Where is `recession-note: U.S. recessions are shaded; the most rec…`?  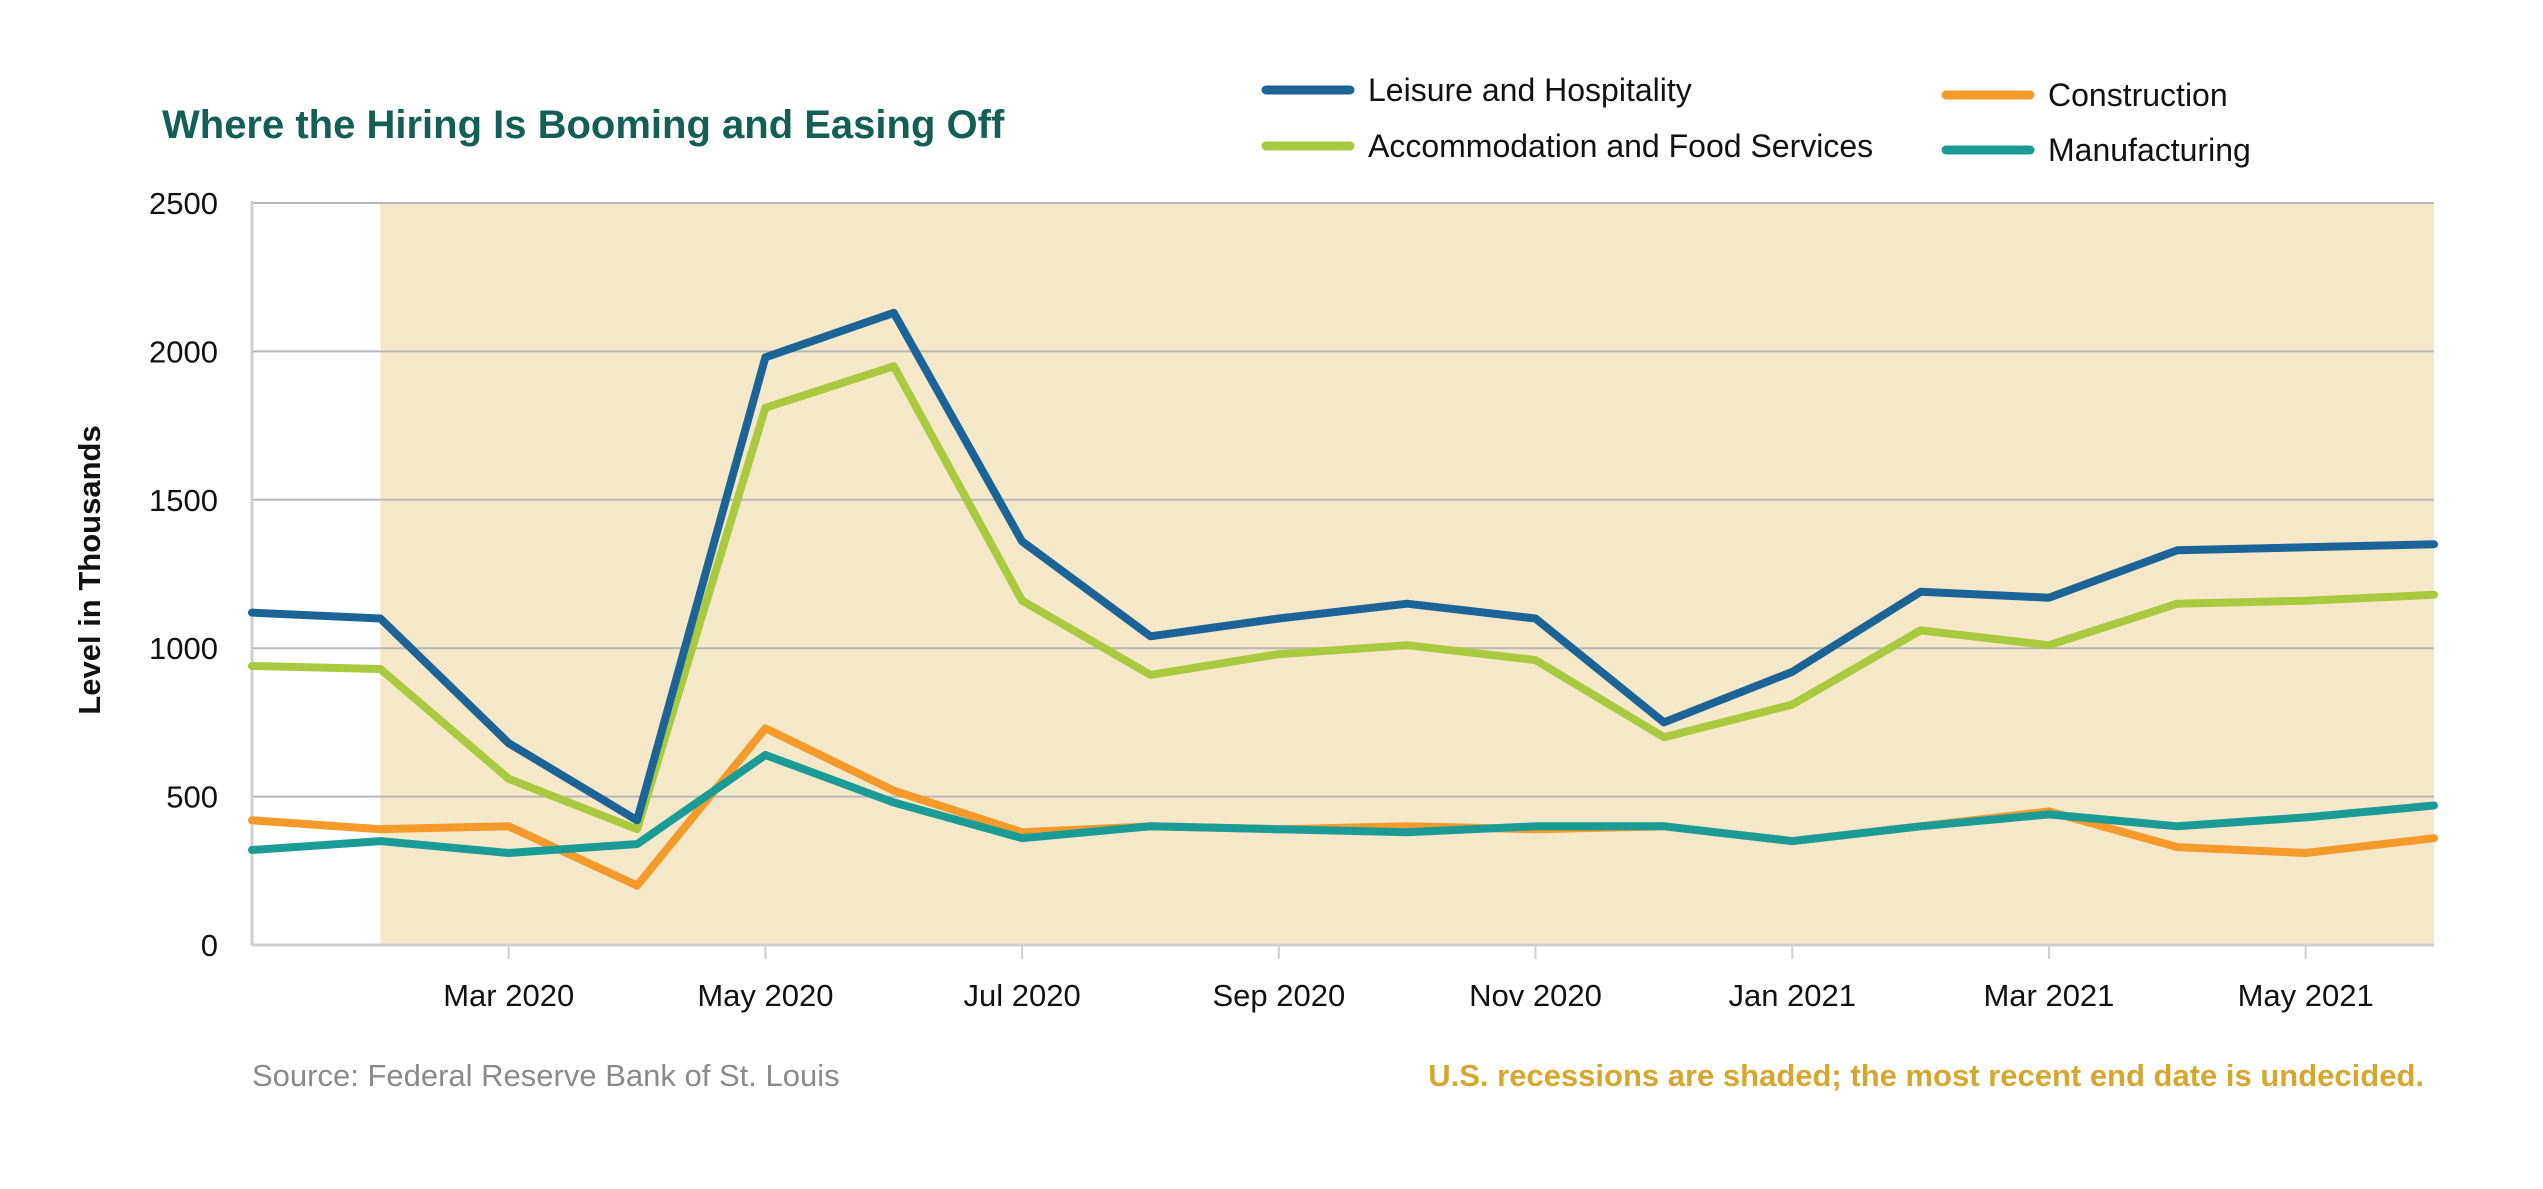 recession-note: U.S. recessions are shaded; the most rec… is located at coordinates (1926, 1075).